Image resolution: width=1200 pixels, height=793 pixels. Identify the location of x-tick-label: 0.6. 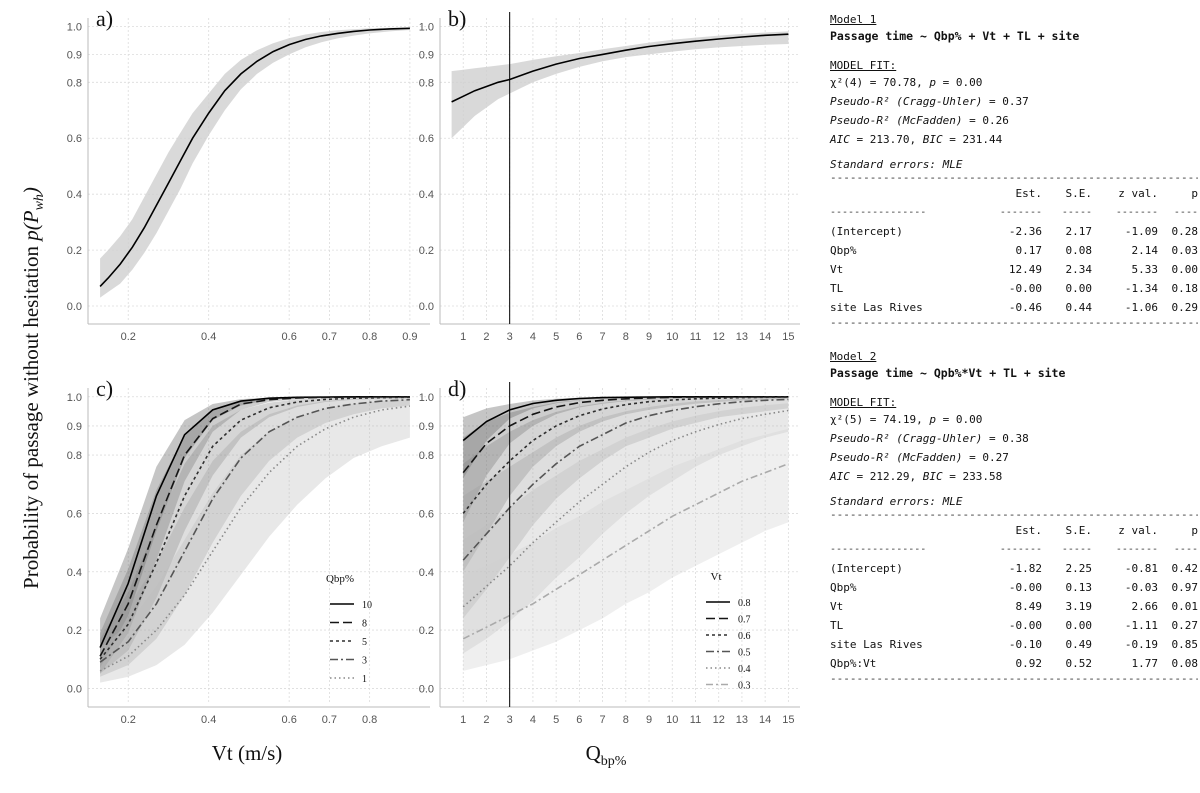
(289, 720).